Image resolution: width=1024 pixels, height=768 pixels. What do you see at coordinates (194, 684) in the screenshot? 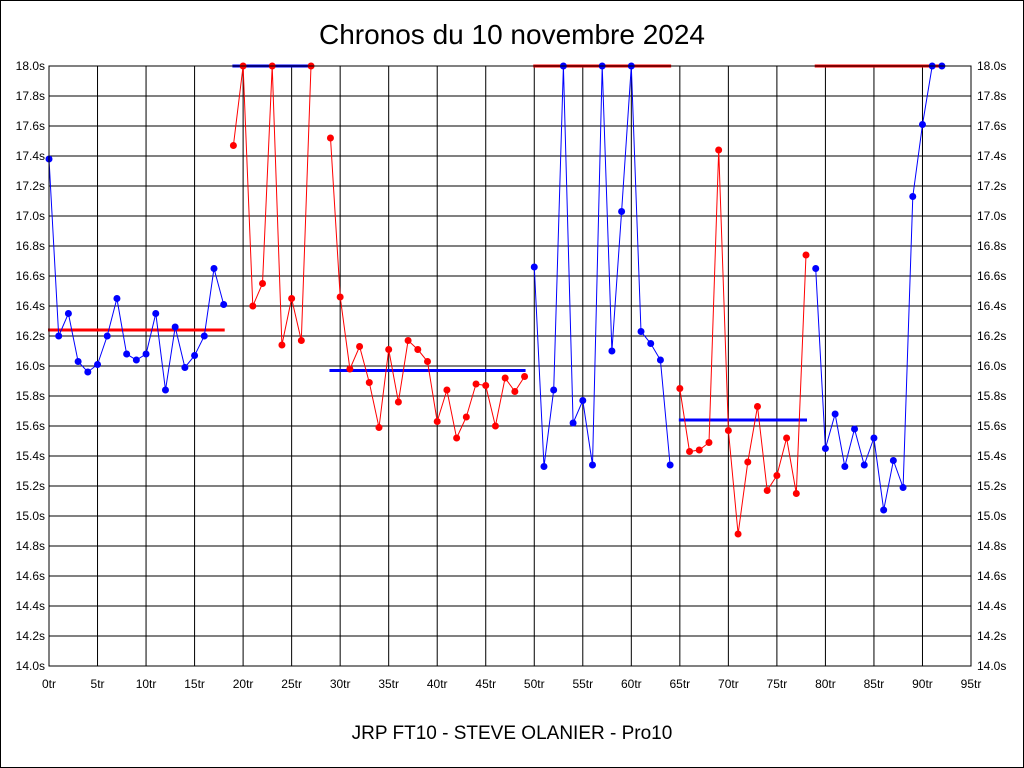
I see `x-tick-label: 15tr` at bounding box center [194, 684].